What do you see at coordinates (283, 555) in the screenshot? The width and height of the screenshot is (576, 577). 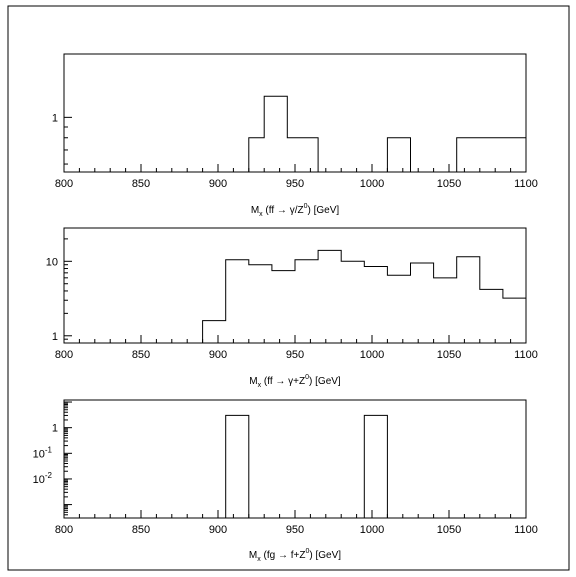 I see `x-label-body: (fg → f+Z` at bounding box center [283, 555].